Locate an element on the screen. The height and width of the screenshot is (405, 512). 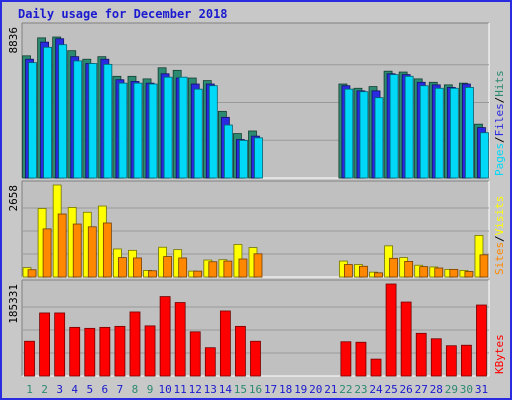
x-tick-label-day-5: 5 is located at coordinates (89, 389).